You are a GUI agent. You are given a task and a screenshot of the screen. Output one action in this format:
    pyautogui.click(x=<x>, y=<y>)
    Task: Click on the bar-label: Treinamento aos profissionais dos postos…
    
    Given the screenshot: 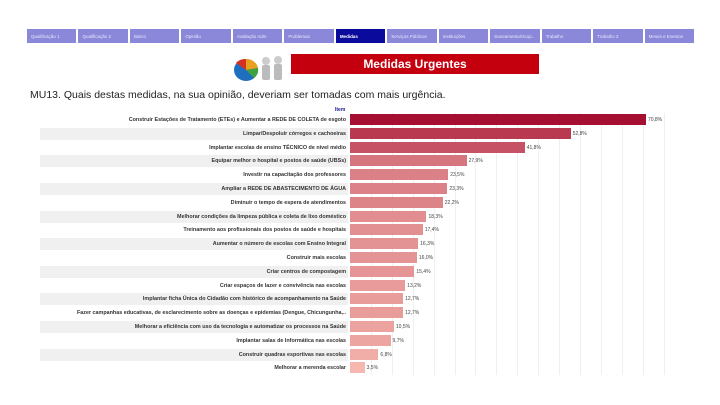 What is the action you would take?
    pyautogui.click(x=264, y=230)
    